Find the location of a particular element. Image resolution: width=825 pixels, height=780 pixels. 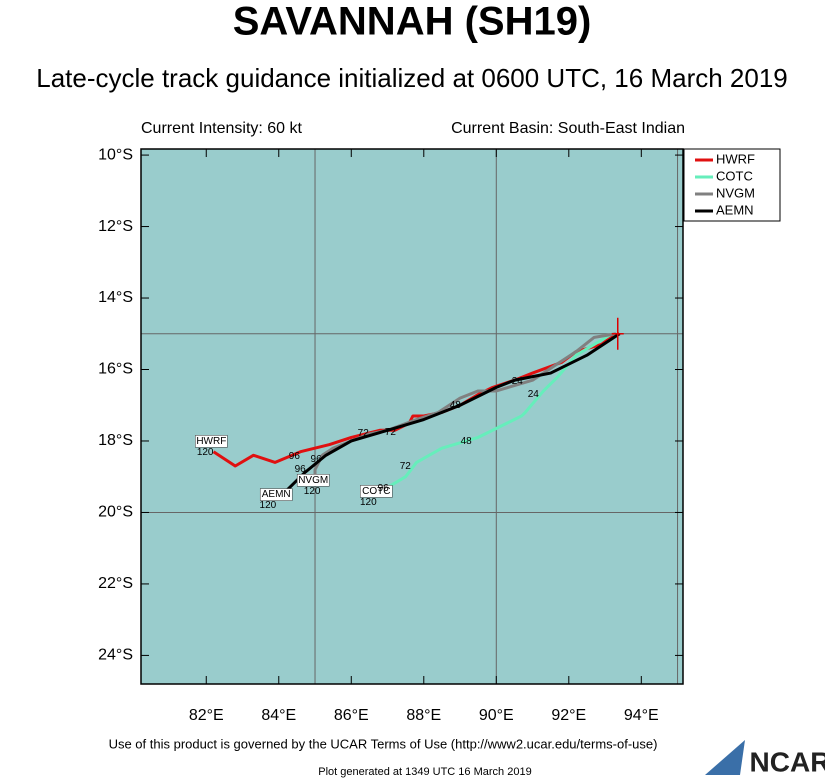

x-tick-label: 88°E is located at coordinates (423, 715).